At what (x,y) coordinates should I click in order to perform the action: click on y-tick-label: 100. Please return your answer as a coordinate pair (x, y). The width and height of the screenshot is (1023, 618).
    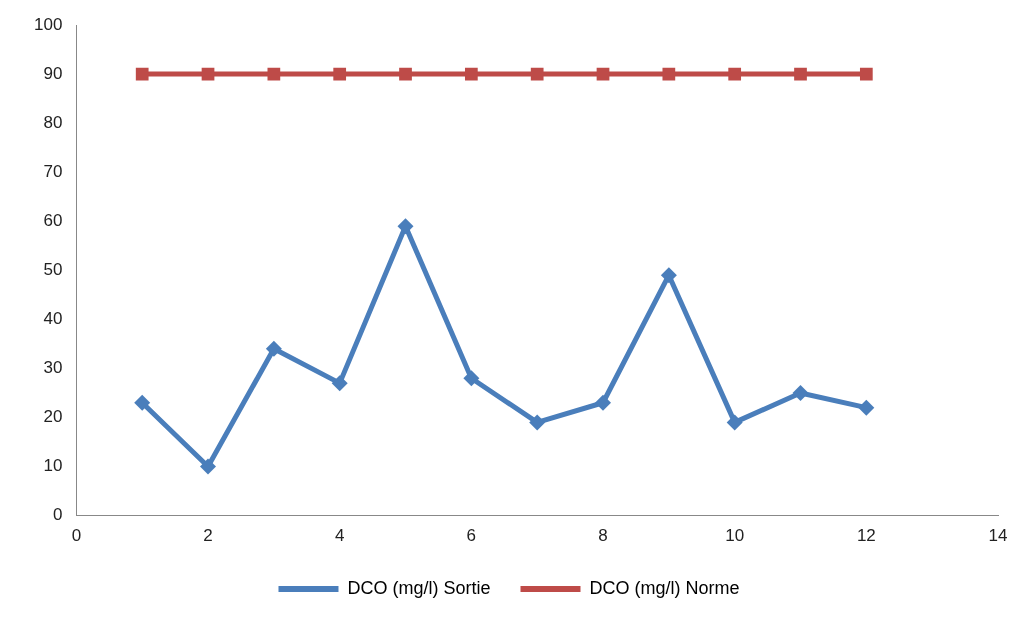
    Looking at the image, I should click on (48, 24).